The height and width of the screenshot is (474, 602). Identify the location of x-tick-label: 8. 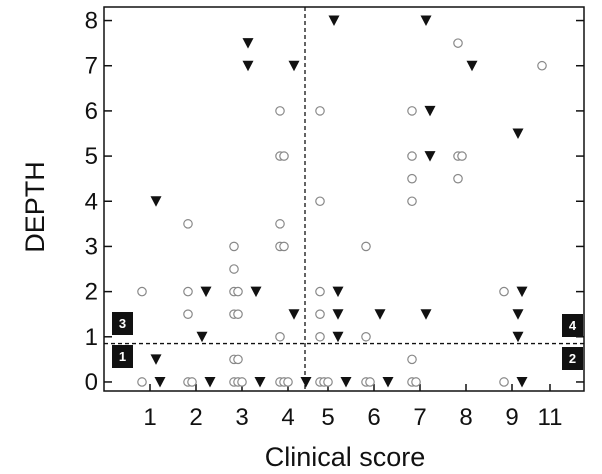
(465, 417).